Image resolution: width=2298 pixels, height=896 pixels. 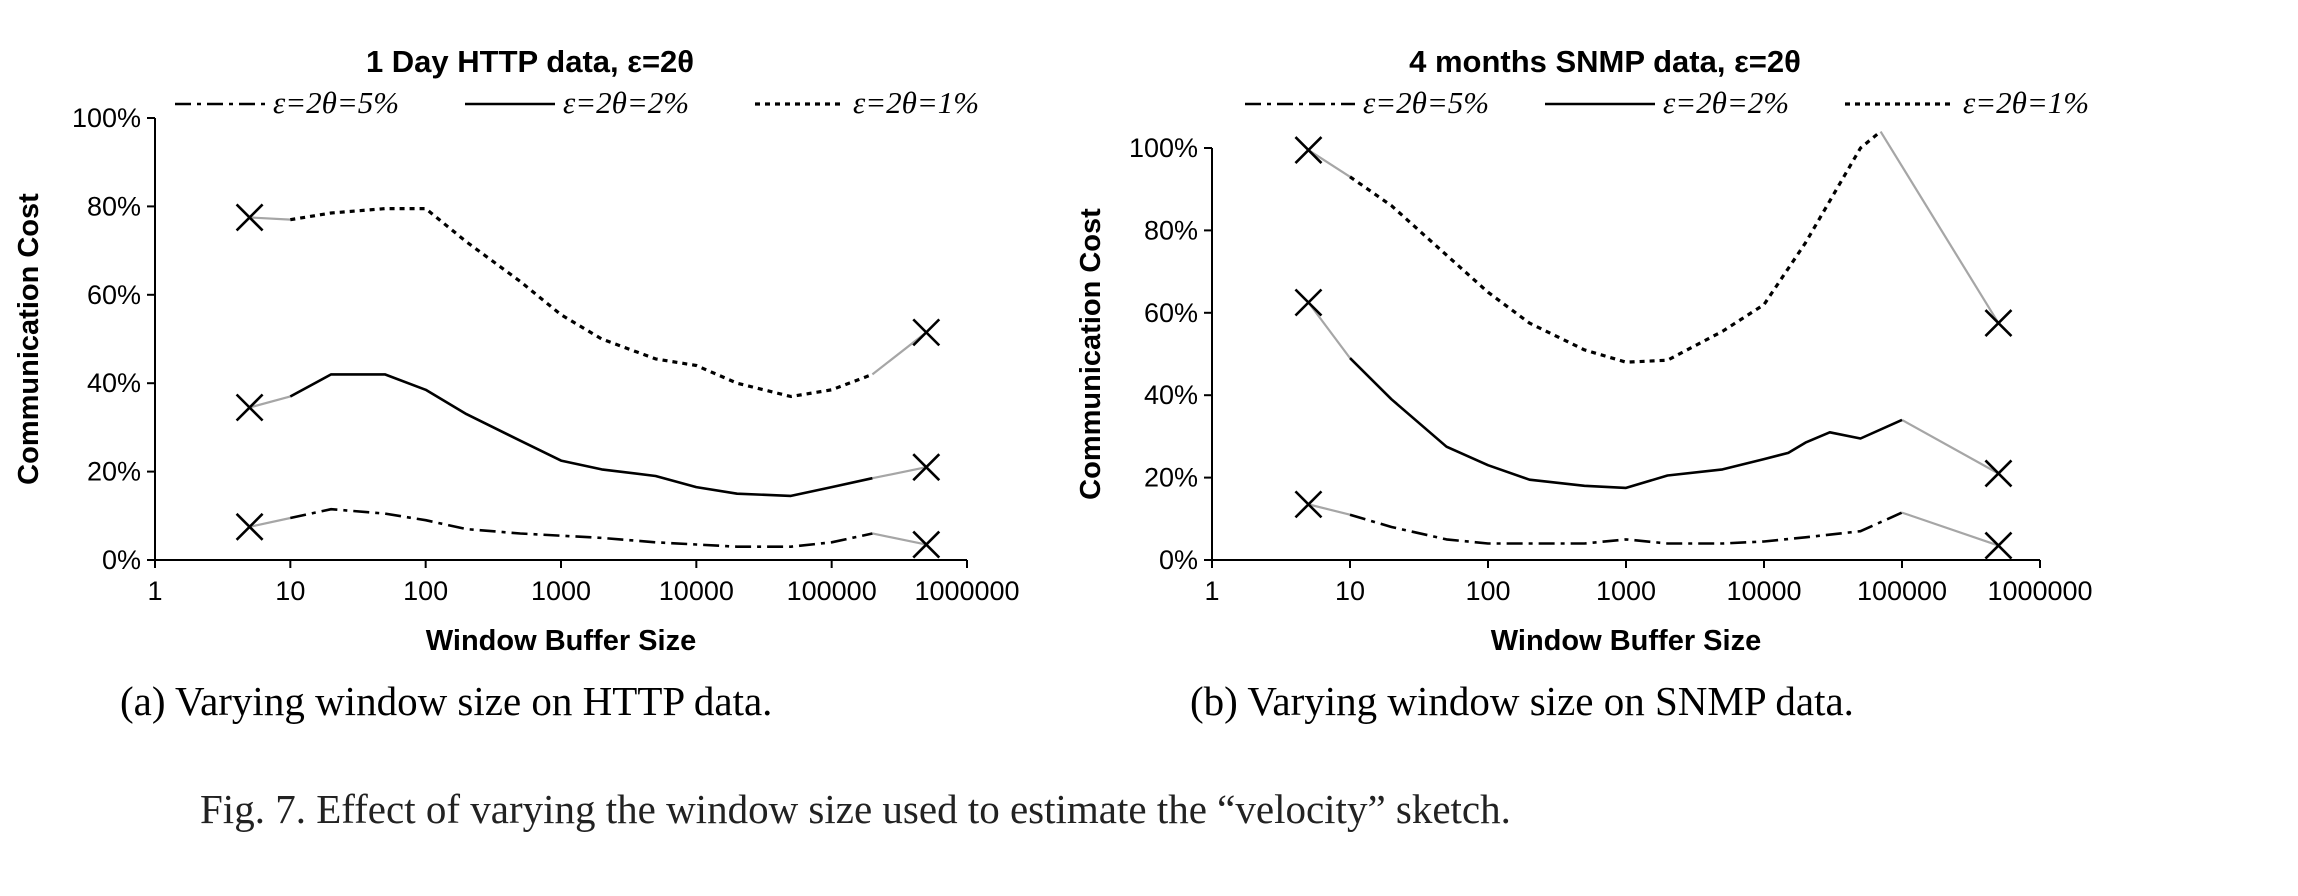 What do you see at coordinates (1522, 701) in the screenshot?
I see `caption-b: (b) Varying window size on SNMP data.` at bounding box center [1522, 701].